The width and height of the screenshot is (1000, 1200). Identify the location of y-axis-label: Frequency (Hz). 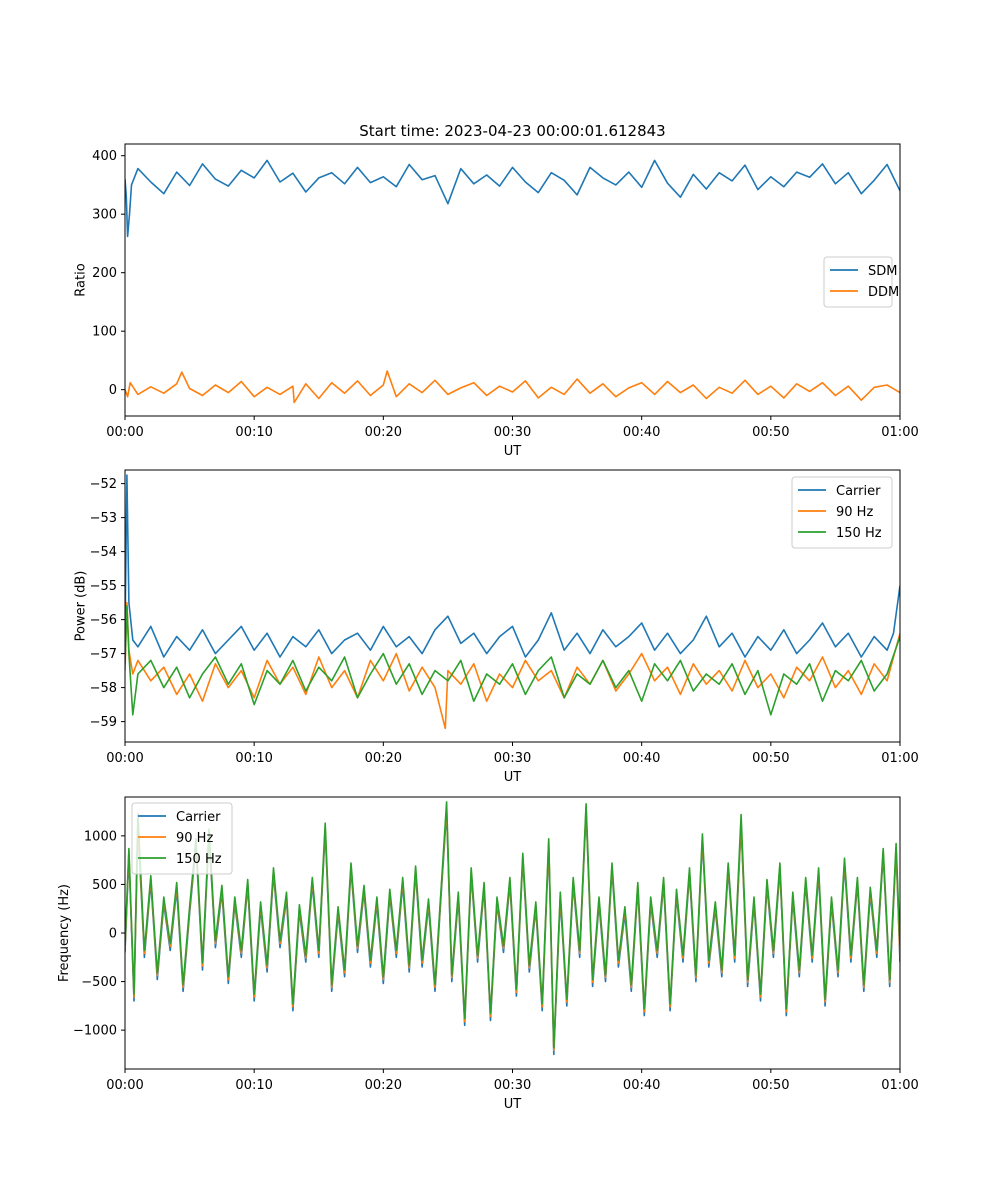
(64, 933).